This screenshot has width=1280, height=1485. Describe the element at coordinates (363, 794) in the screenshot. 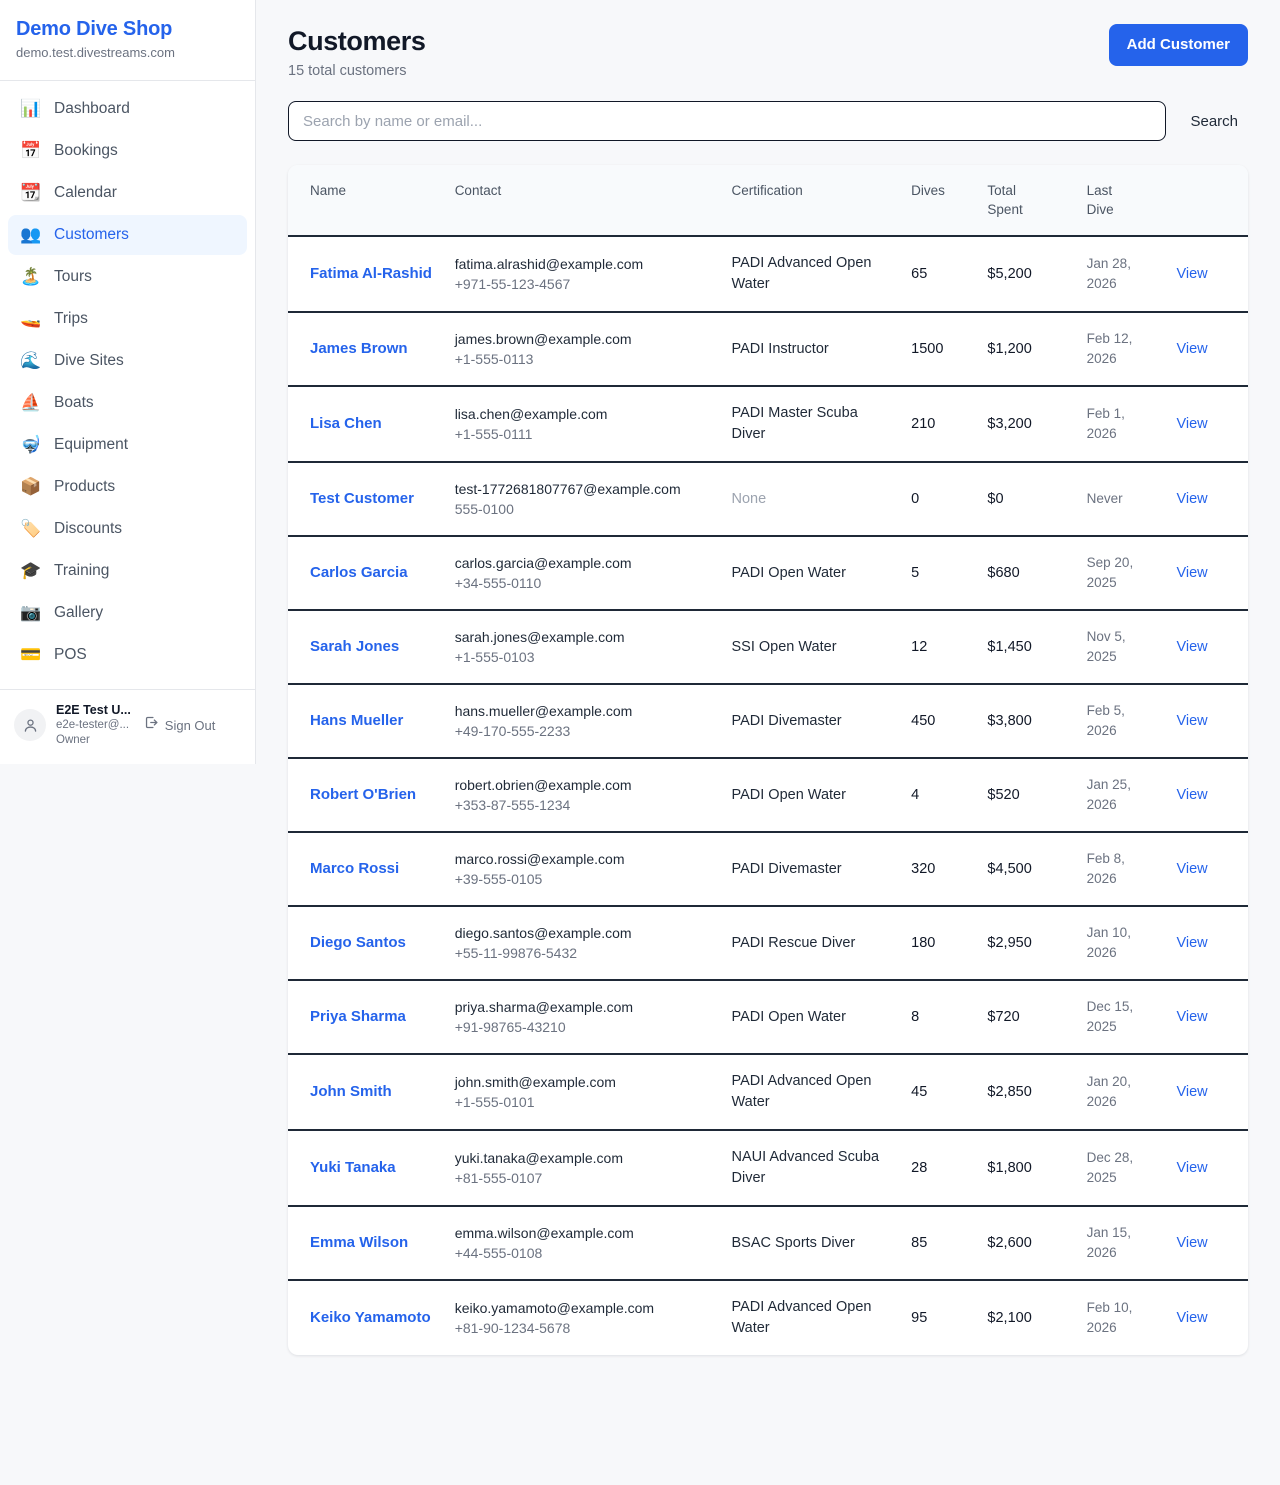

I see `customer-name-link: Robert O'Brien` at that location.